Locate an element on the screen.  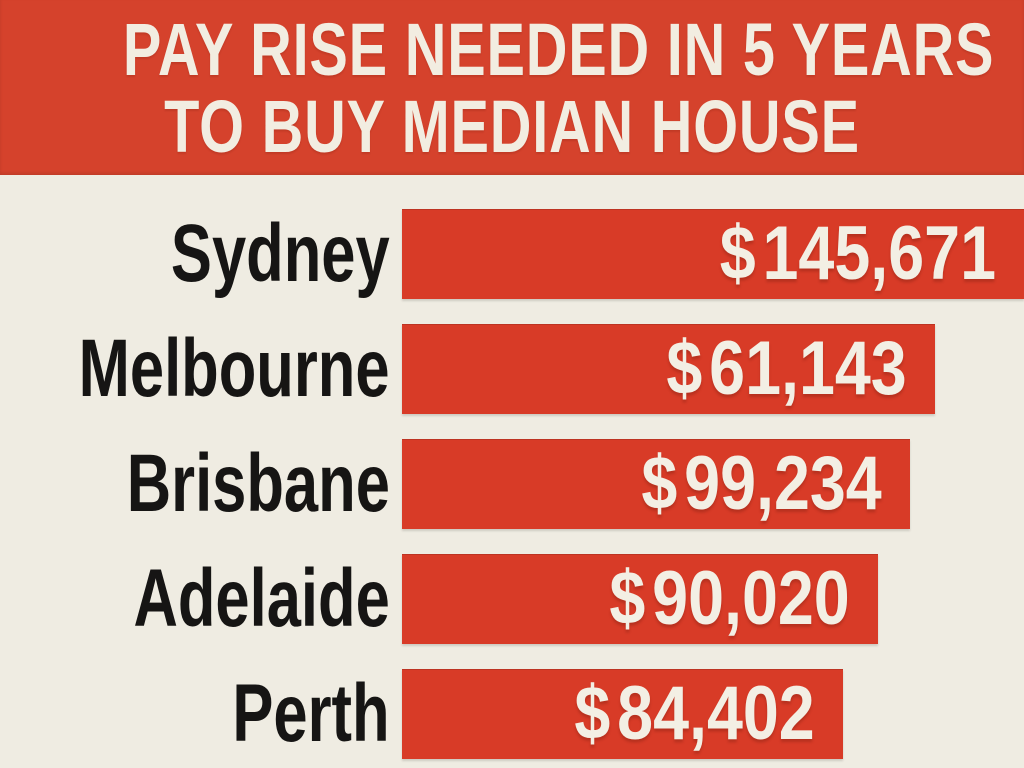
amount-text: 99,234 is located at coordinates (783, 483).